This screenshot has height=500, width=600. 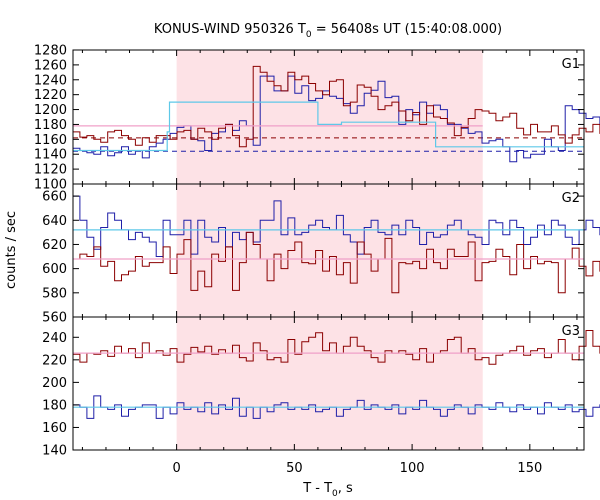 What do you see at coordinates (412, 468) in the screenshot?
I see `x-tick-label: 100` at bounding box center [412, 468].